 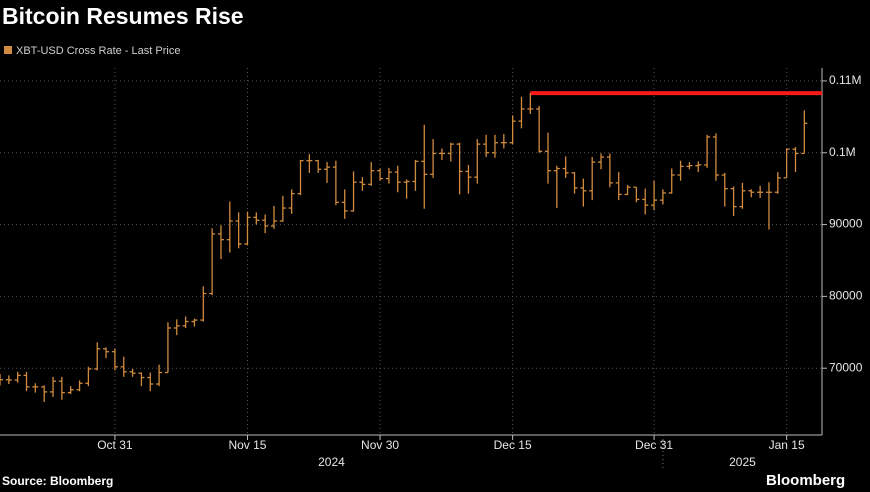 I want to click on legend-swatch, so click(x=8, y=50).